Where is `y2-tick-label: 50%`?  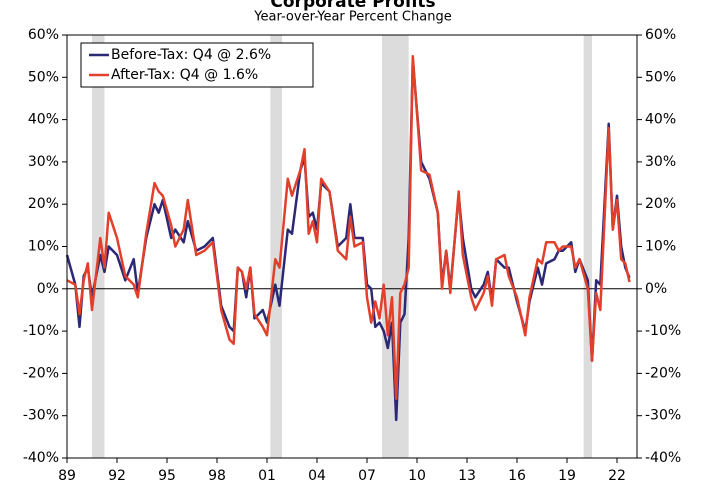
y2-tick-label: 50% is located at coordinates (660, 77).